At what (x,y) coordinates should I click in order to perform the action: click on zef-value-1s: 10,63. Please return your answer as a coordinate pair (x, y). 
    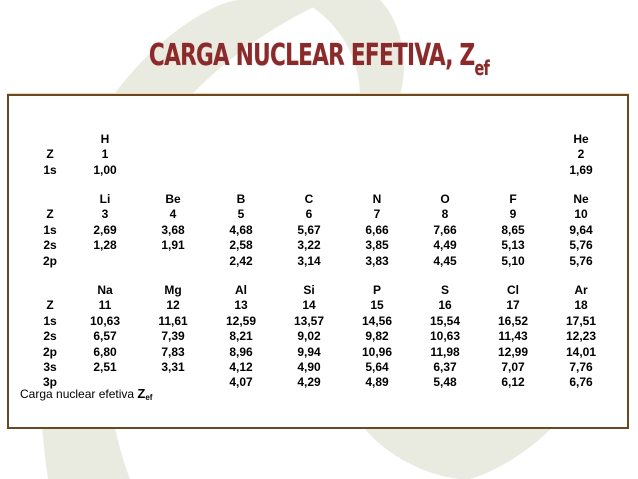
    Looking at the image, I should click on (105, 320).